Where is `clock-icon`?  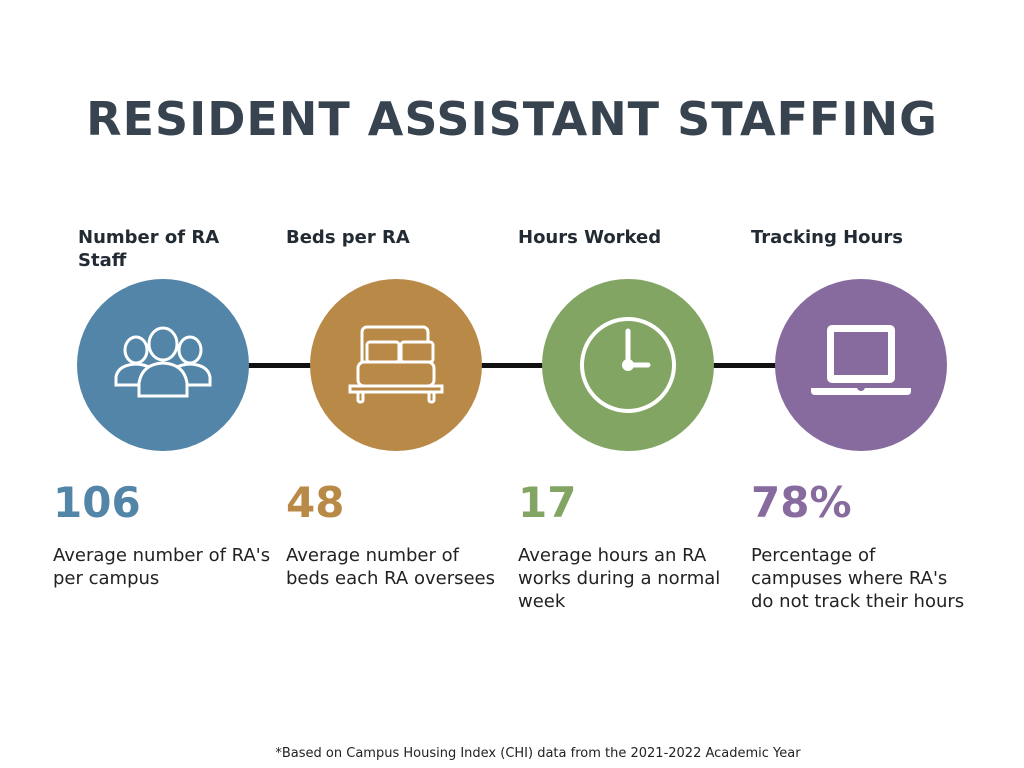
clock-icon is located at coordinates (628, 365).